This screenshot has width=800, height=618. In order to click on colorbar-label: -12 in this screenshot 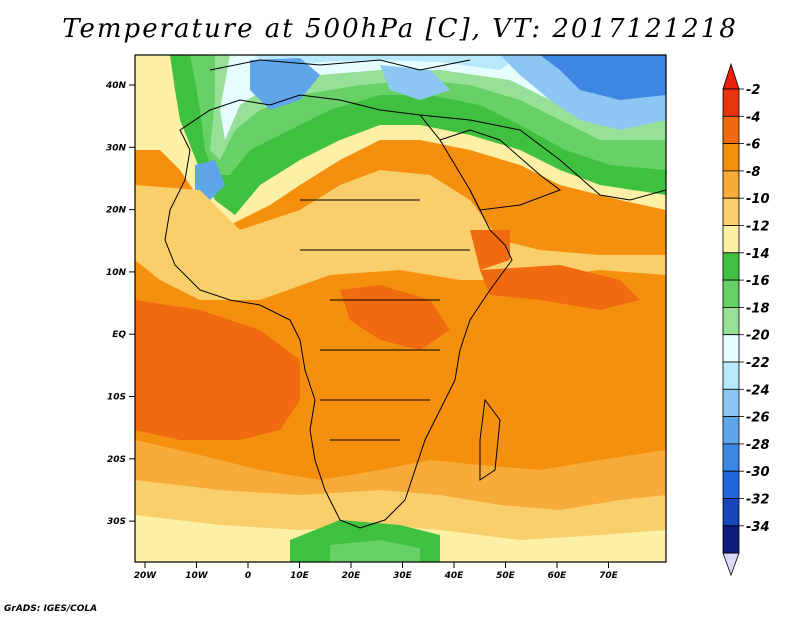, I will do `click(758, 227)`.